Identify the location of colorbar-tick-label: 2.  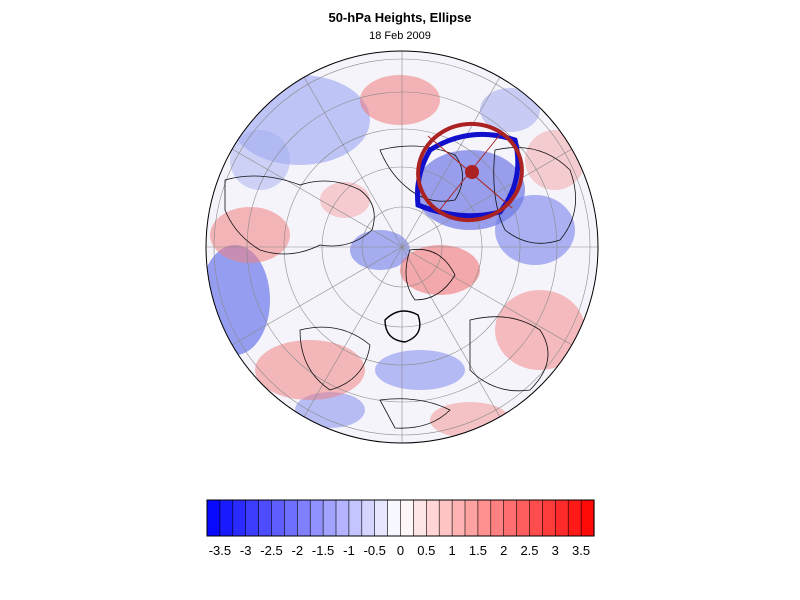
(503, 550).